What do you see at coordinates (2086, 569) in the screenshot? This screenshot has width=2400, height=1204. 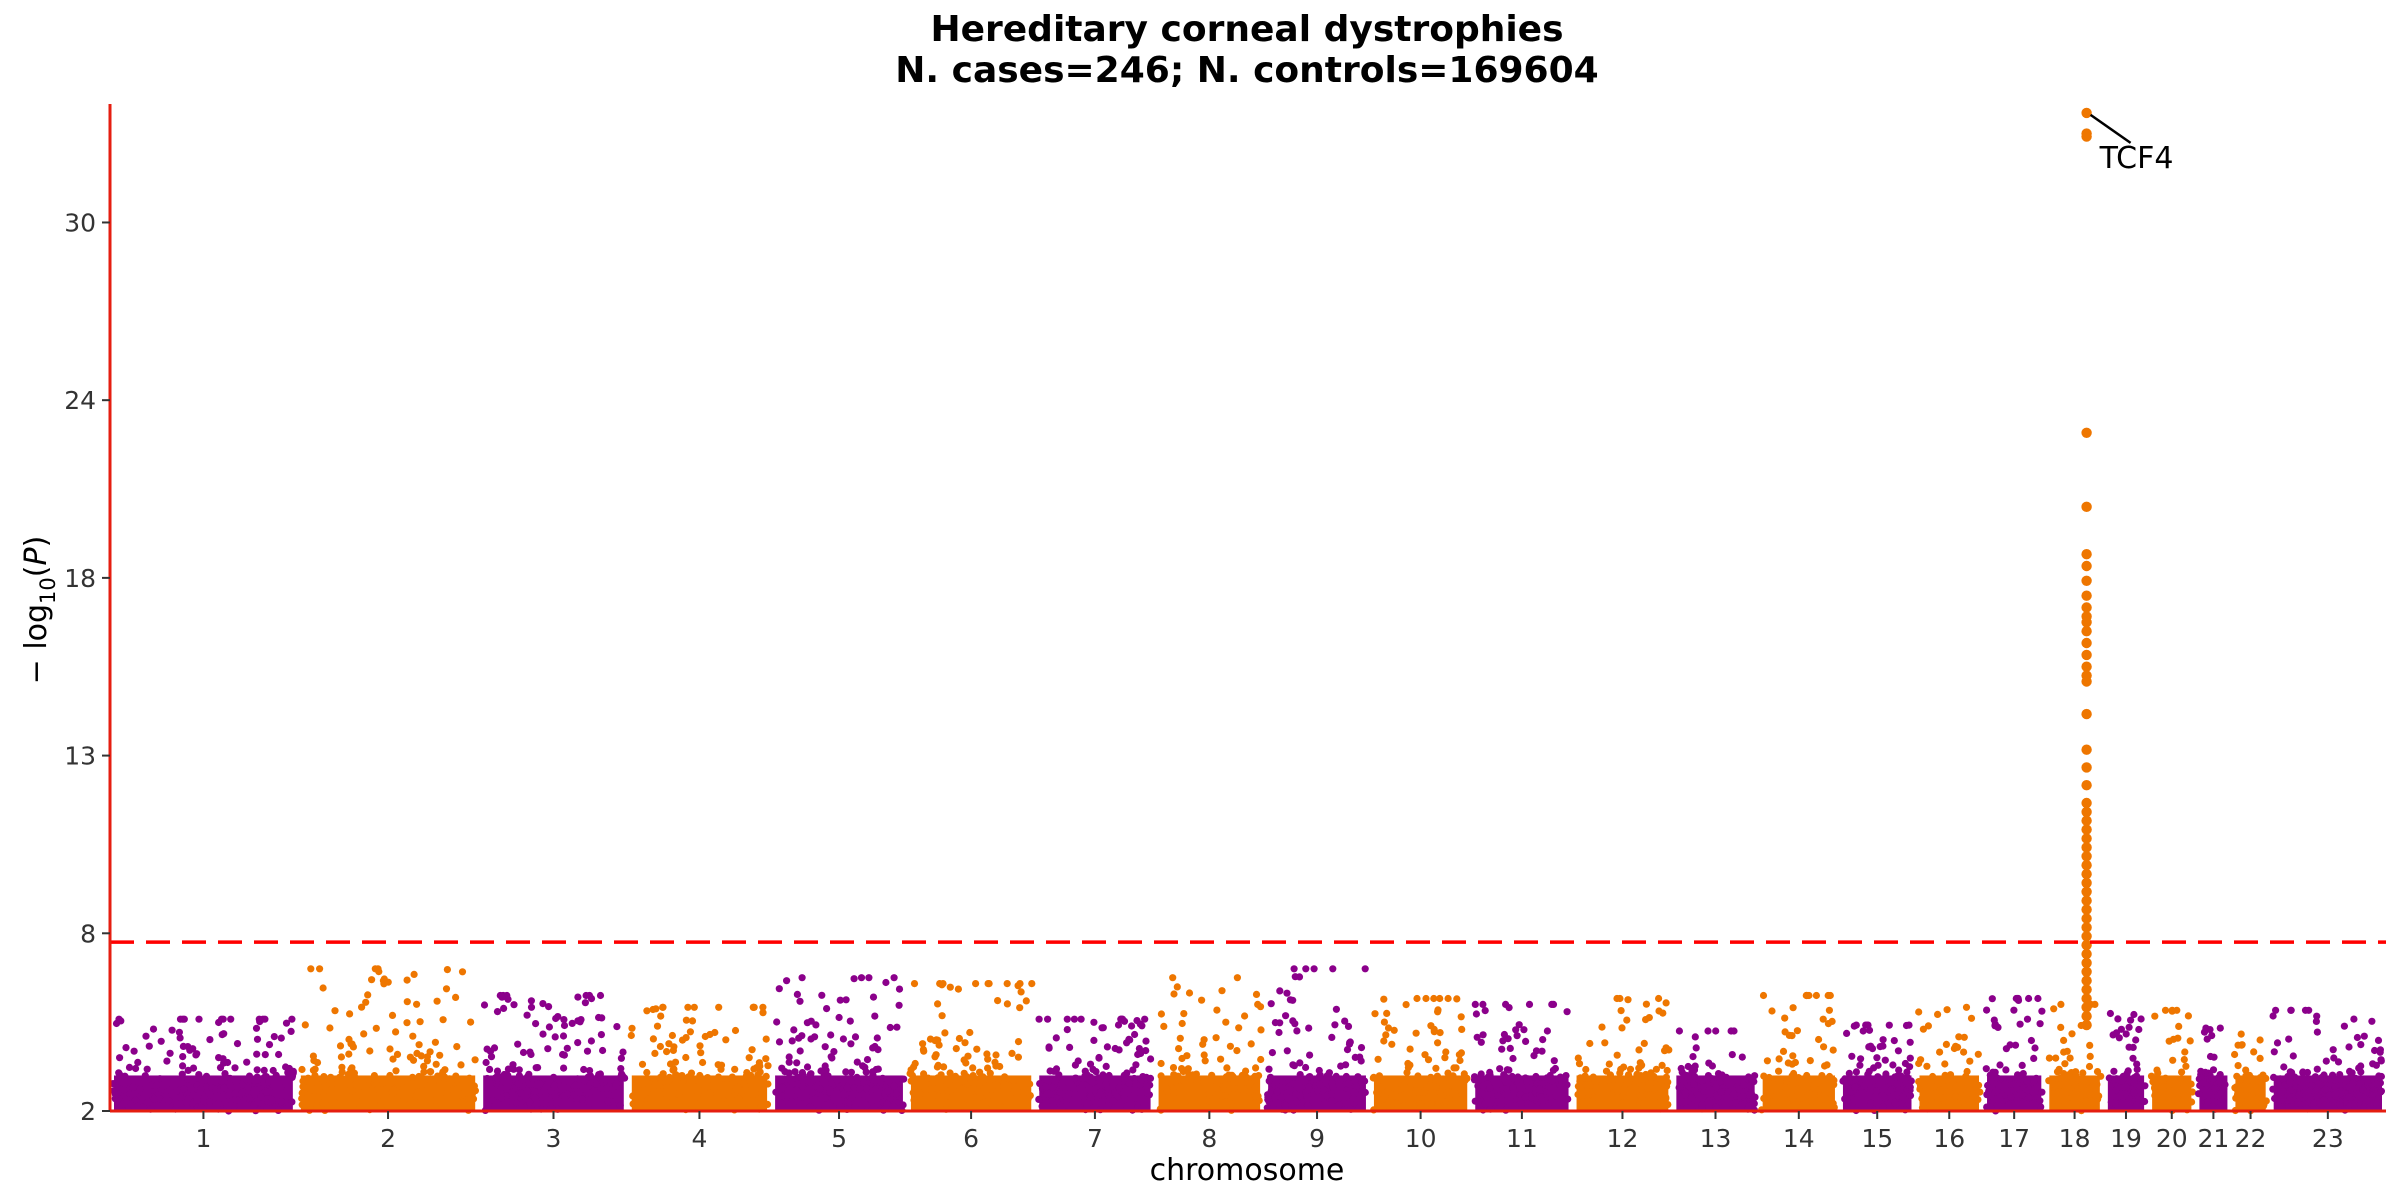 I see `peak-layer` at bounding box center [2086, 569].